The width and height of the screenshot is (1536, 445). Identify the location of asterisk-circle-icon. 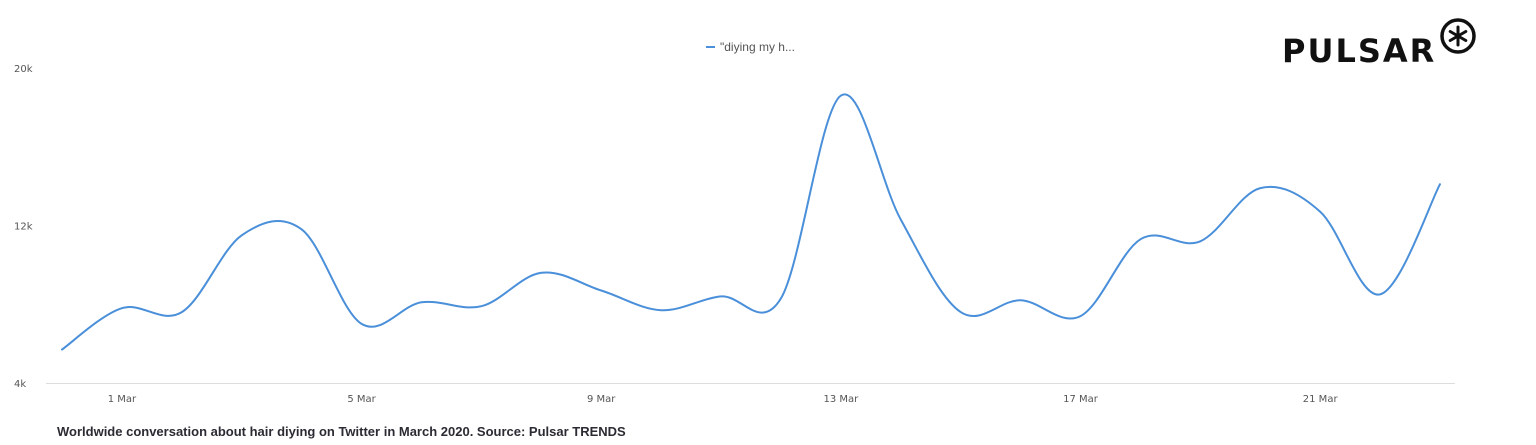
(1458, 36).